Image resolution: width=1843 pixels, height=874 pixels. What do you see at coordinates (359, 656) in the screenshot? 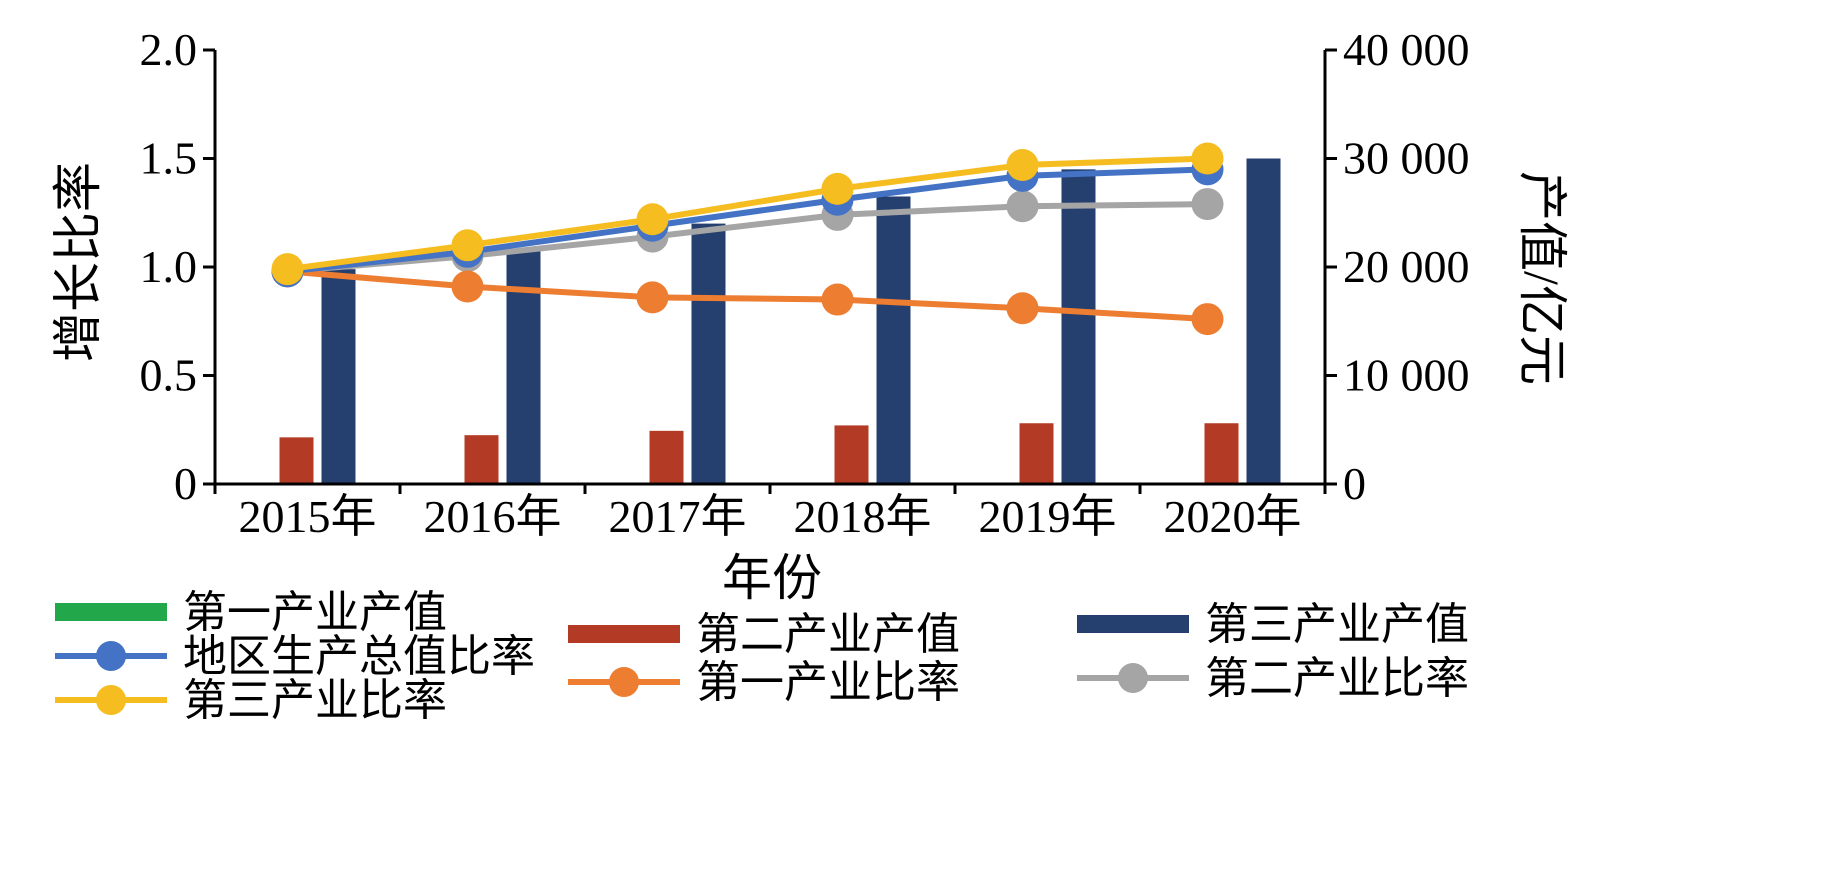
I see `legend-label: 地区生产总值比率` at bounding box center [359, 656].